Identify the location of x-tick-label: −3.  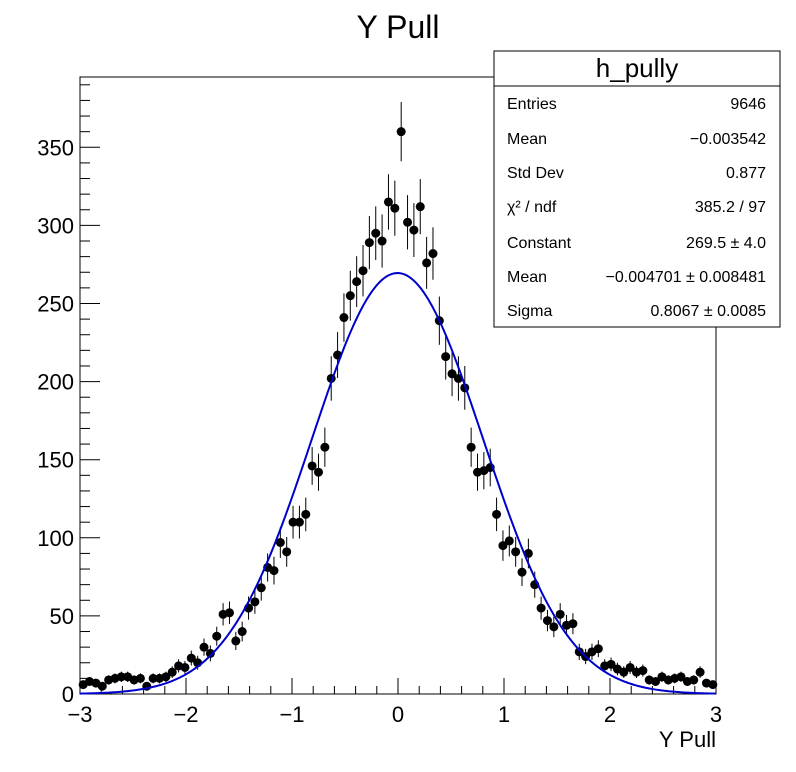
(79, 714).